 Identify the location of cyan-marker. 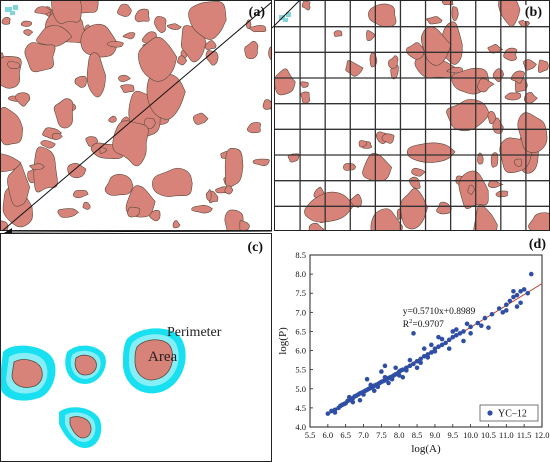
(285, 17).